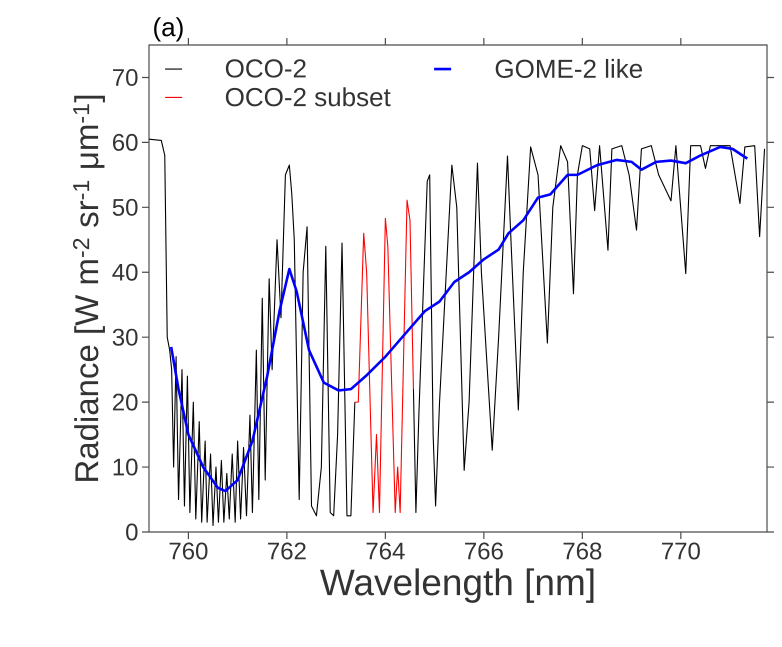 The height and width of the screenshot is (647, 782). Describe the element at coordinates (125, 142) in the screenshot. I see `y-tick-label: 60` at that location.